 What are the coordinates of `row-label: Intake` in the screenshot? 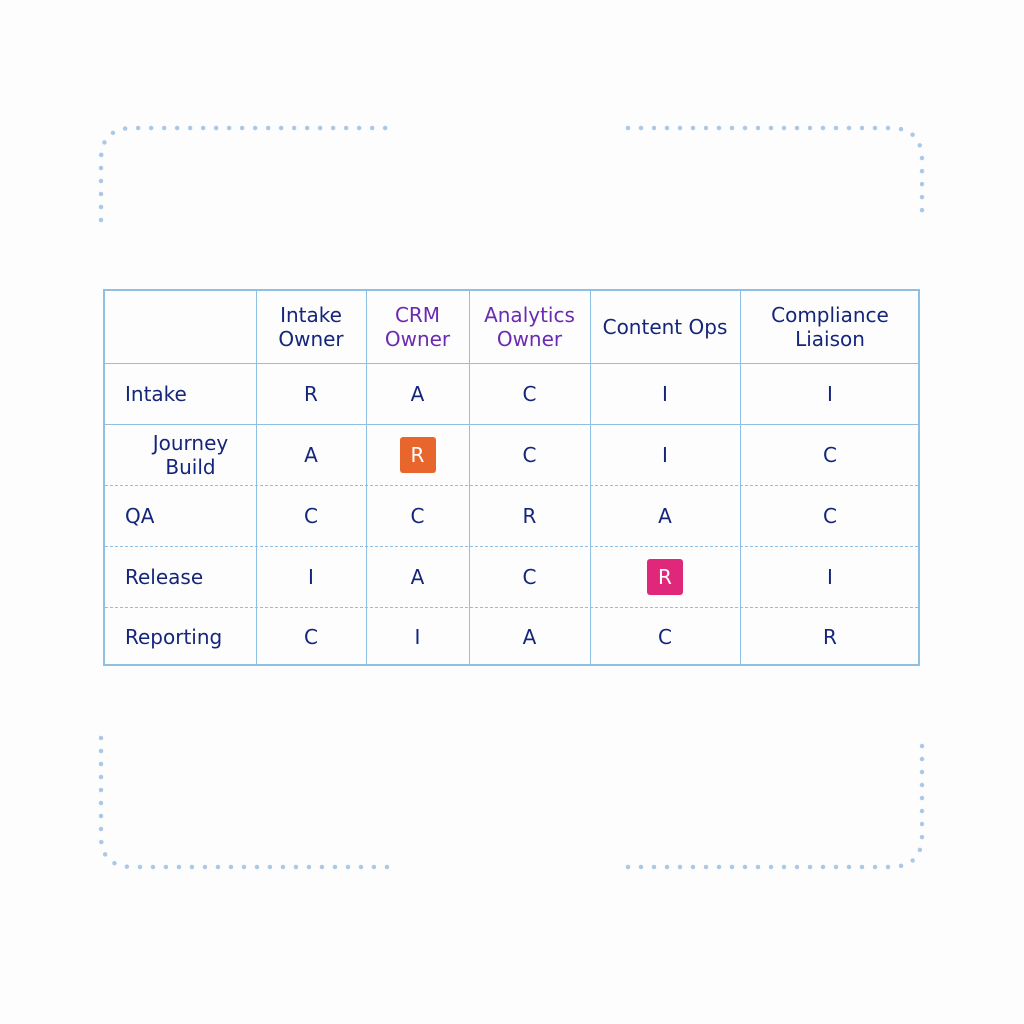 It's located at (156, 393).